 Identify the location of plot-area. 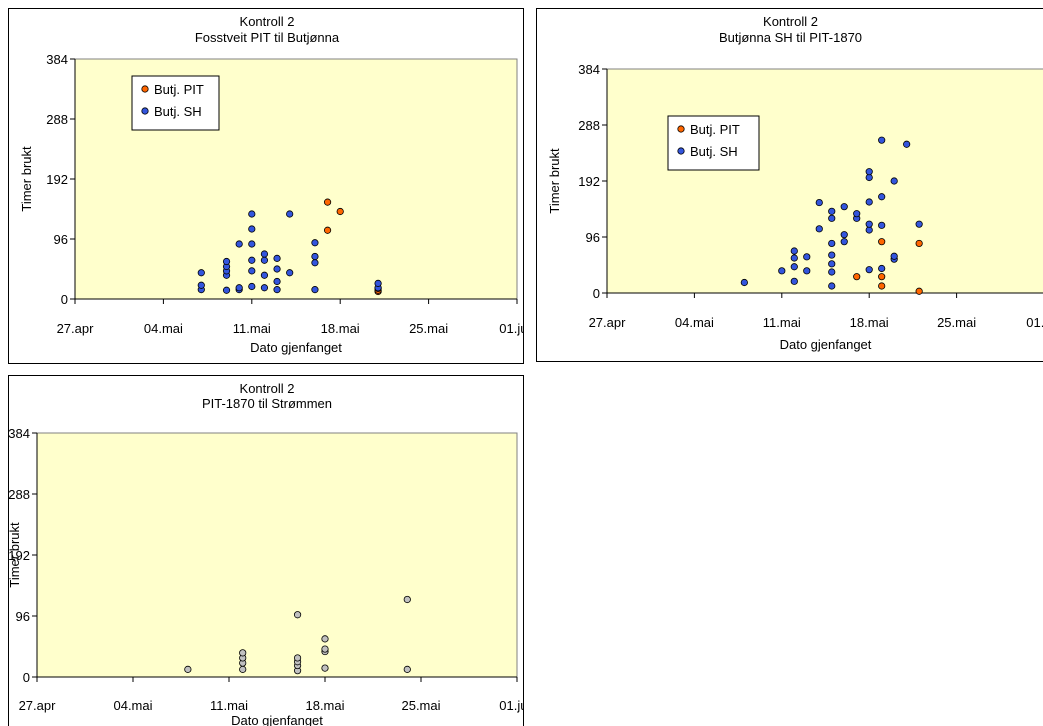
(824, 181).